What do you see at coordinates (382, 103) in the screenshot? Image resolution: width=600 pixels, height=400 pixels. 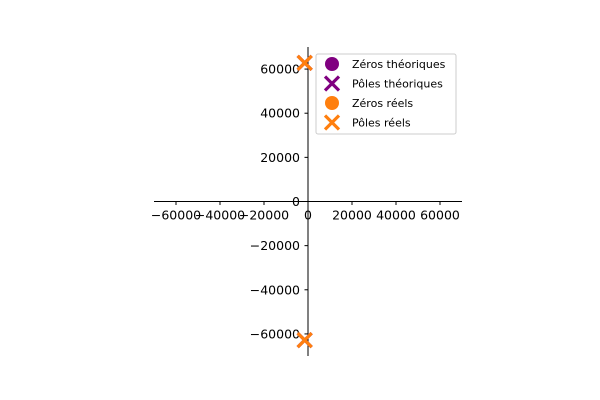 I see `legend-entry-label: Zéros réels` at bounding box center [382, 103].